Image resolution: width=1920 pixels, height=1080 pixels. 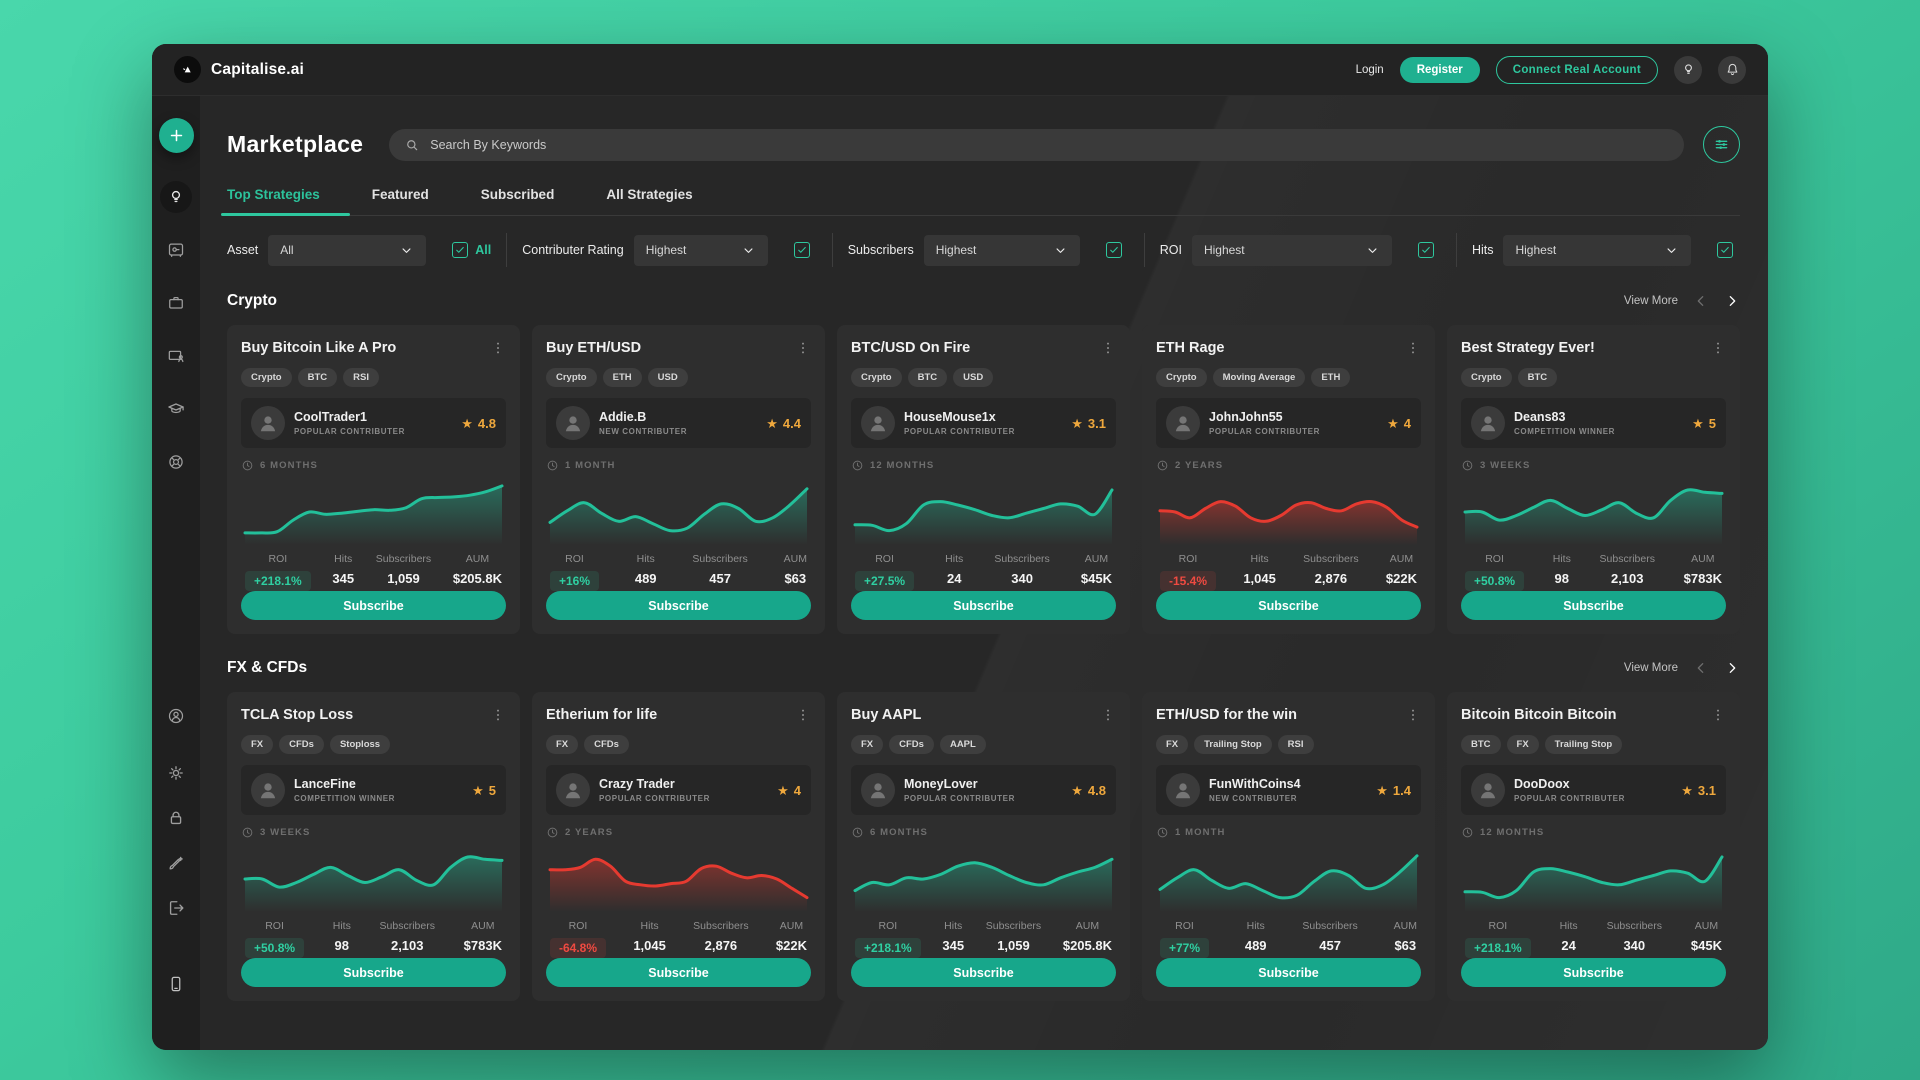 What do you see at coordinates (1439, 69) in the screenshot?
I see `register-button: Register` at bounding box center [1439, 69].